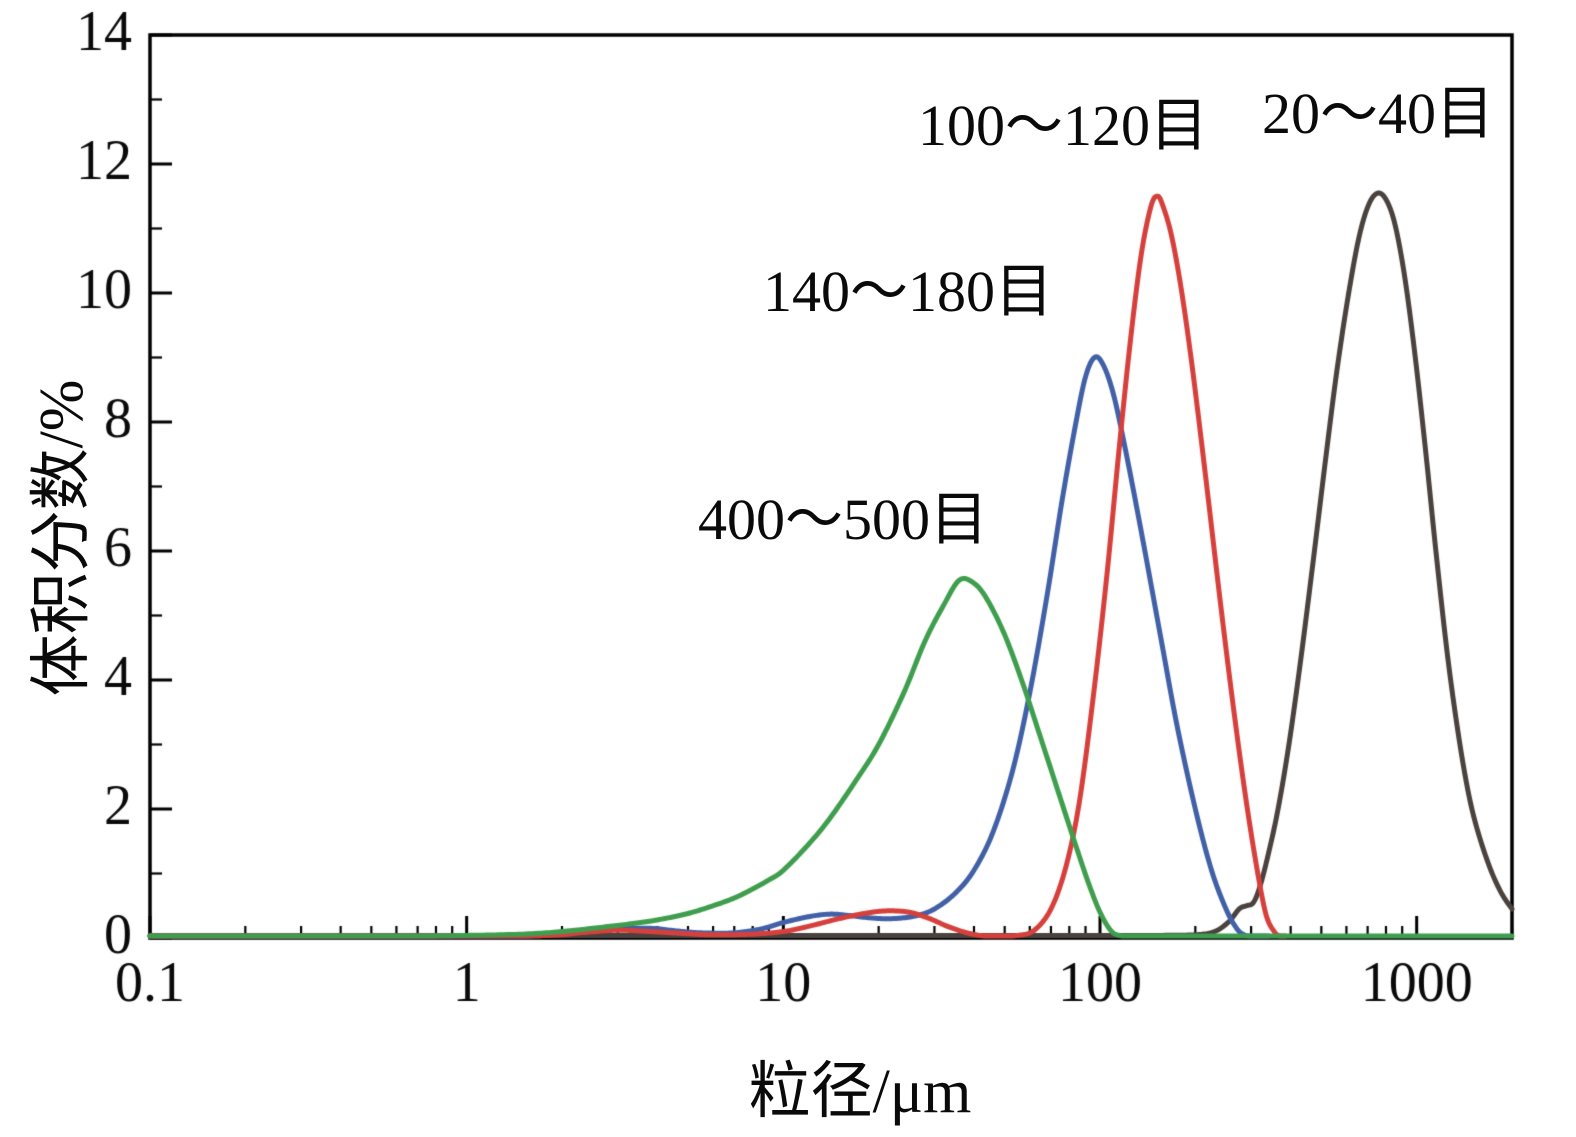 This screenshot has width=1576, height=1137. Describe the element at coordinates (843, 519) in the screenshot. I see `series-label-400-500-mesh: 400～500目` at that location.